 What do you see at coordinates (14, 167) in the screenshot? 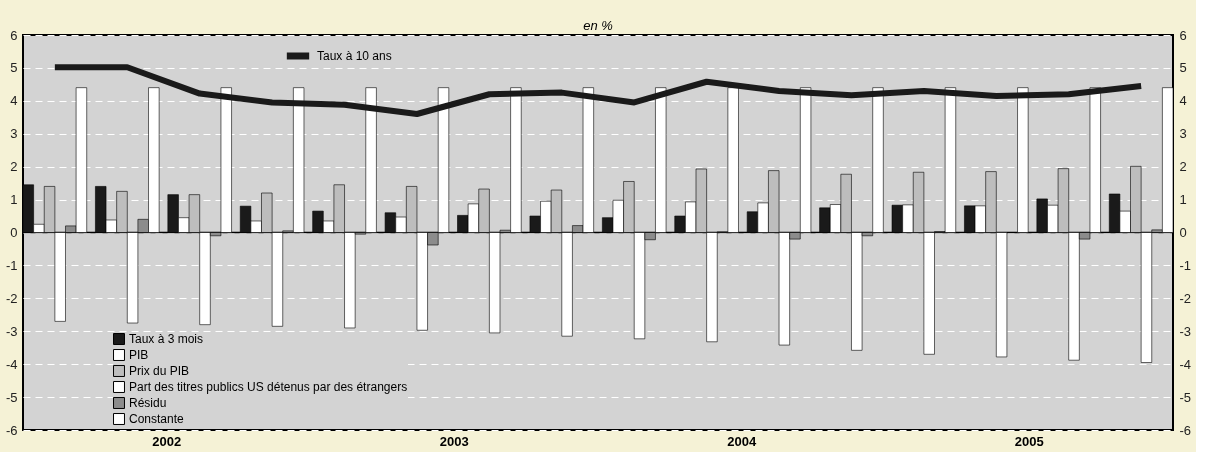
I see `y-tick-label: 2` at bounding box center [14, 167].